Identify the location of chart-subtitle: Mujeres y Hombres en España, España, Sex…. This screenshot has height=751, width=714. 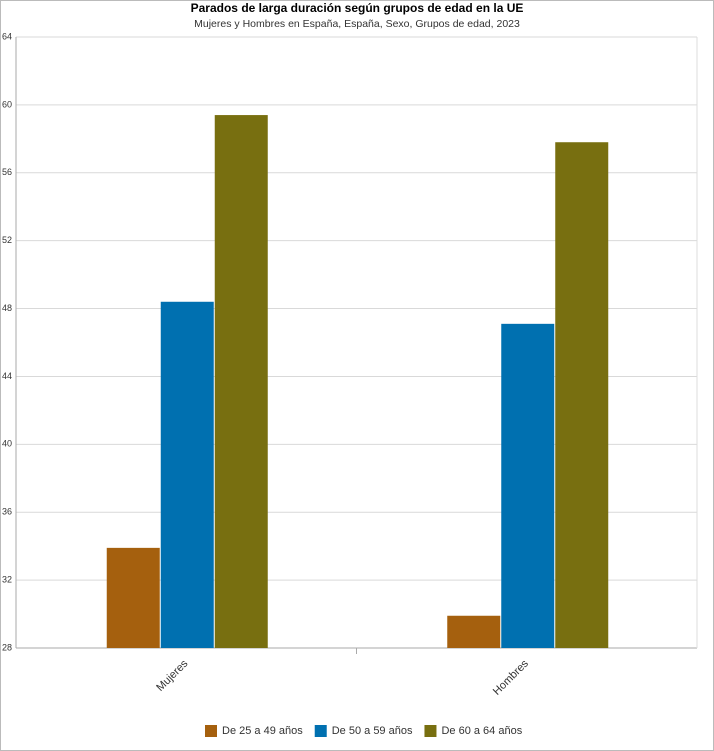
(357, 24).